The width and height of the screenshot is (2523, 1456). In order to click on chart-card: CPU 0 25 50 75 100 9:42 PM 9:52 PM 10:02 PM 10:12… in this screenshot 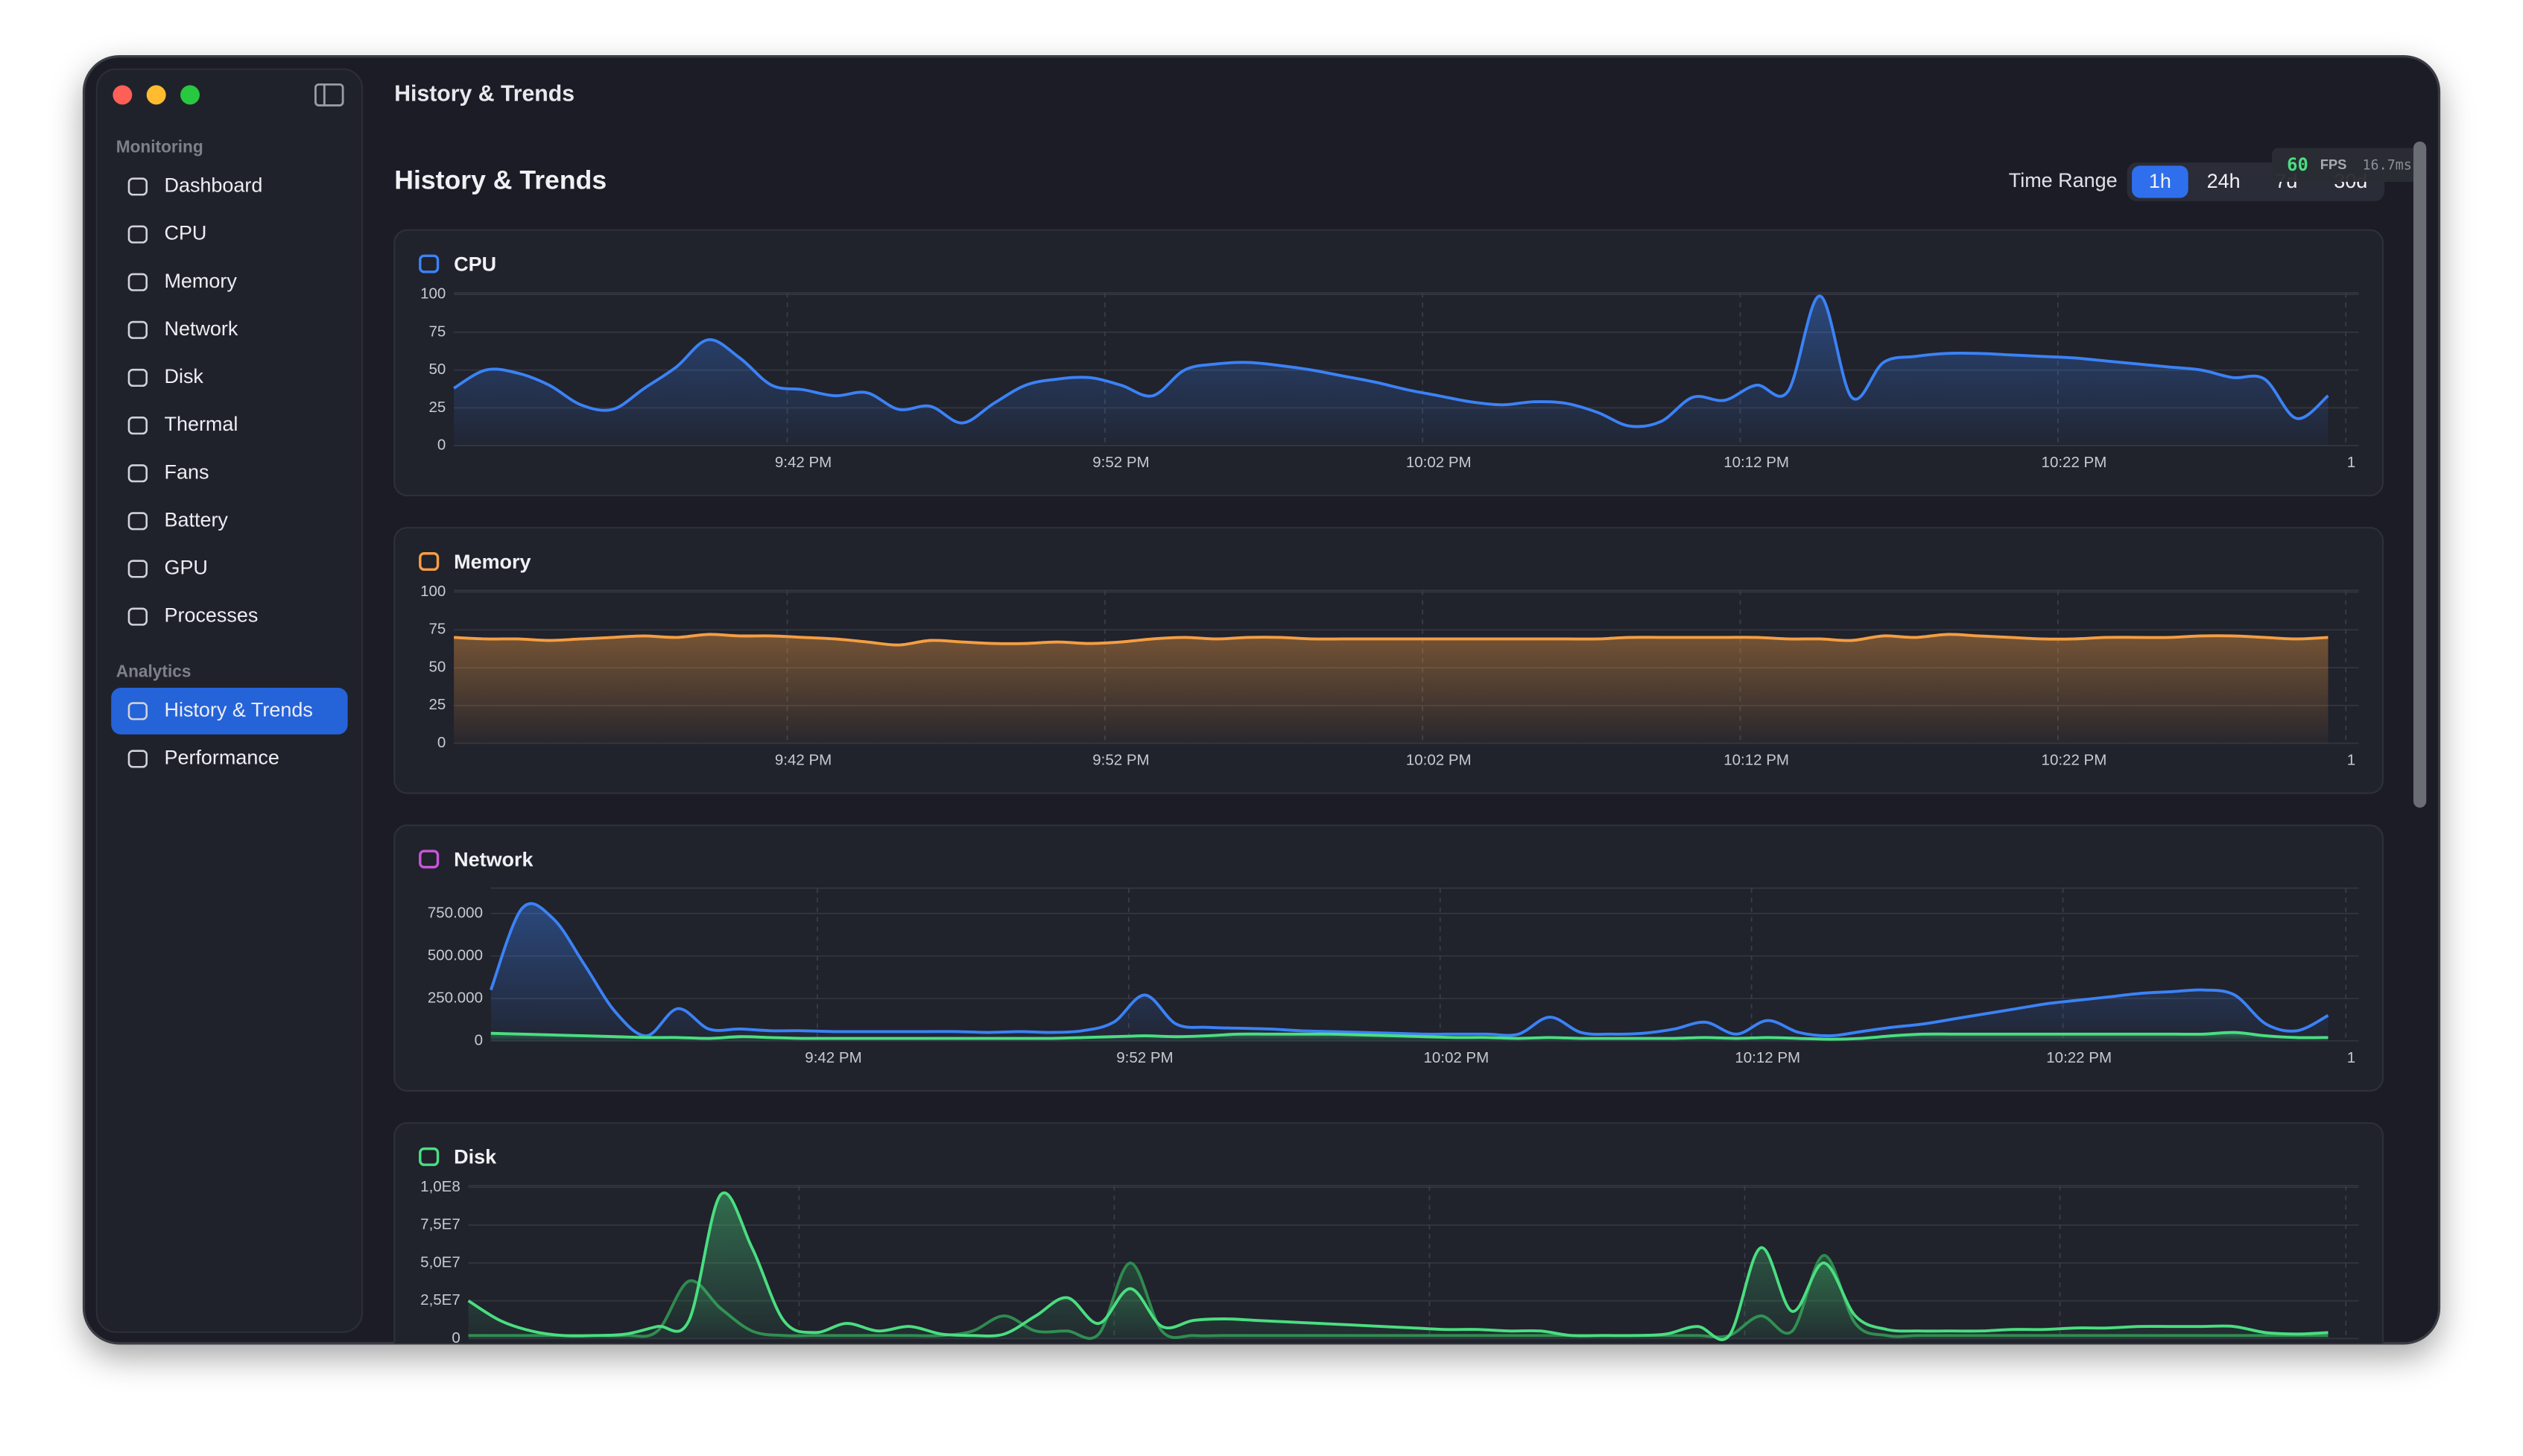, I will do `click(1388, 363)`.